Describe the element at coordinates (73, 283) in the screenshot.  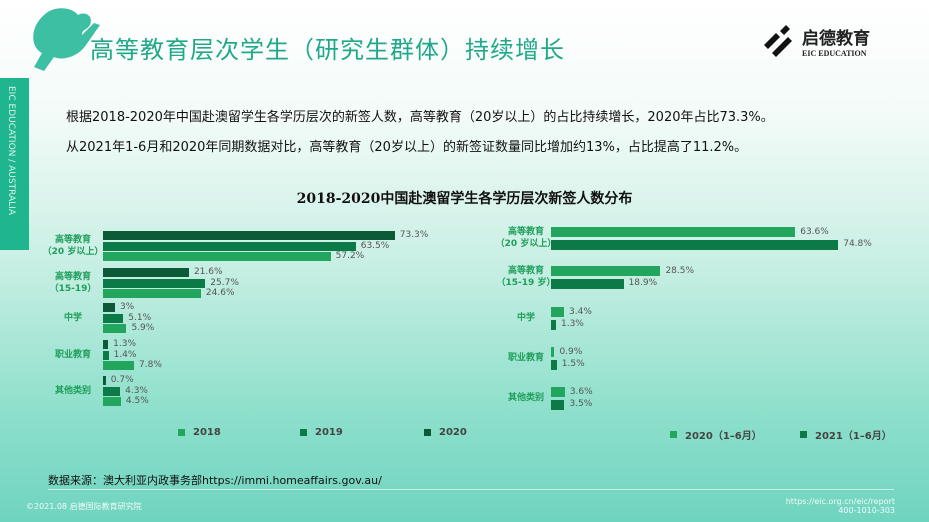
I see `category-label: 高等教育 （15-19）` at that location.